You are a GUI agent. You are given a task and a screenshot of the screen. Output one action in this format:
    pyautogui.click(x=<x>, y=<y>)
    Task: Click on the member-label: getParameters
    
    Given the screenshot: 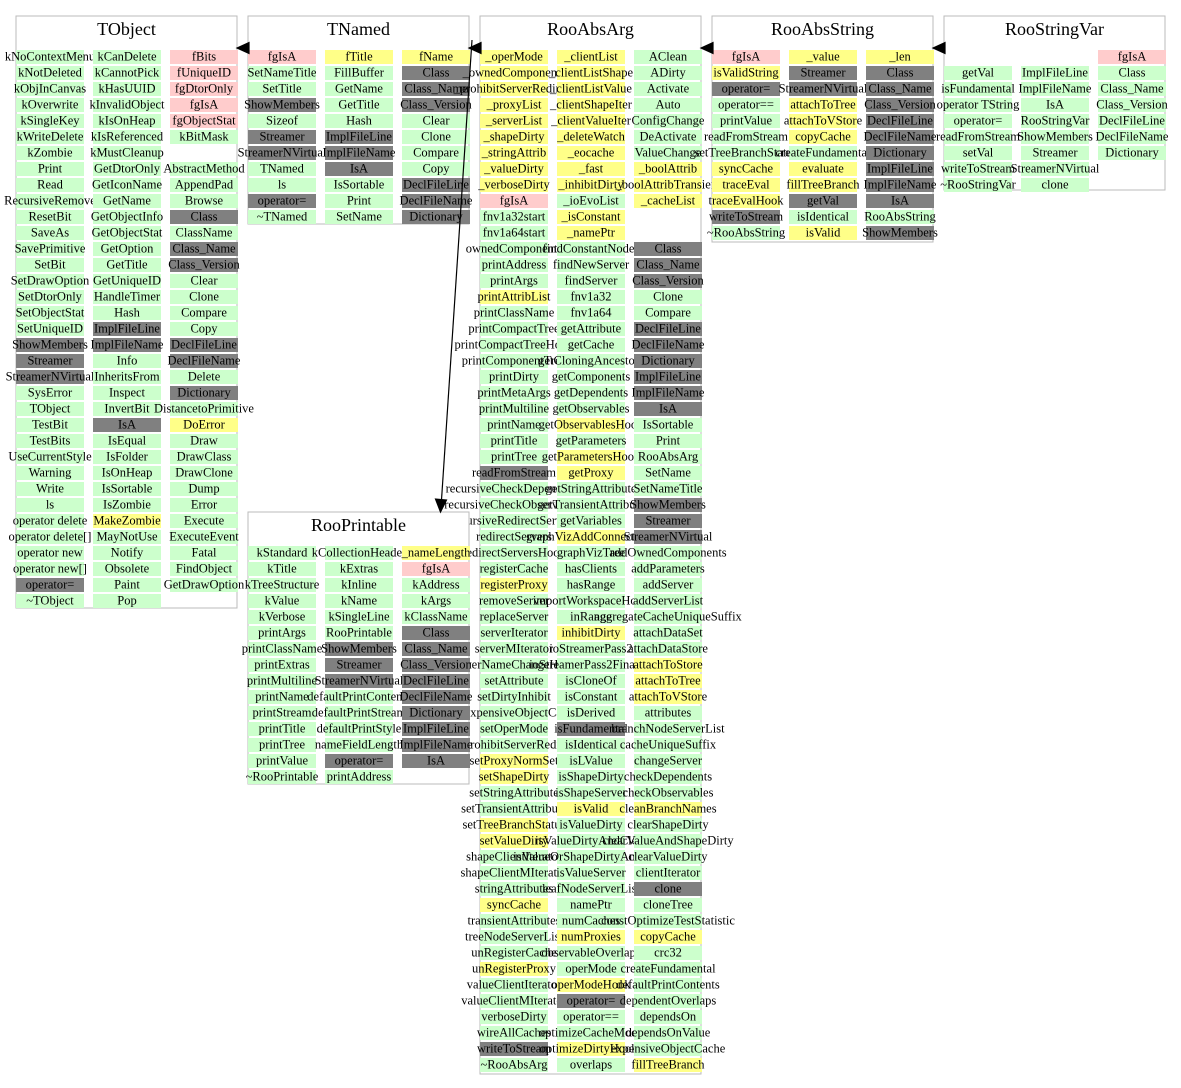 What is the action you would take?
    pyautogui.click(x=591, y=440)
    